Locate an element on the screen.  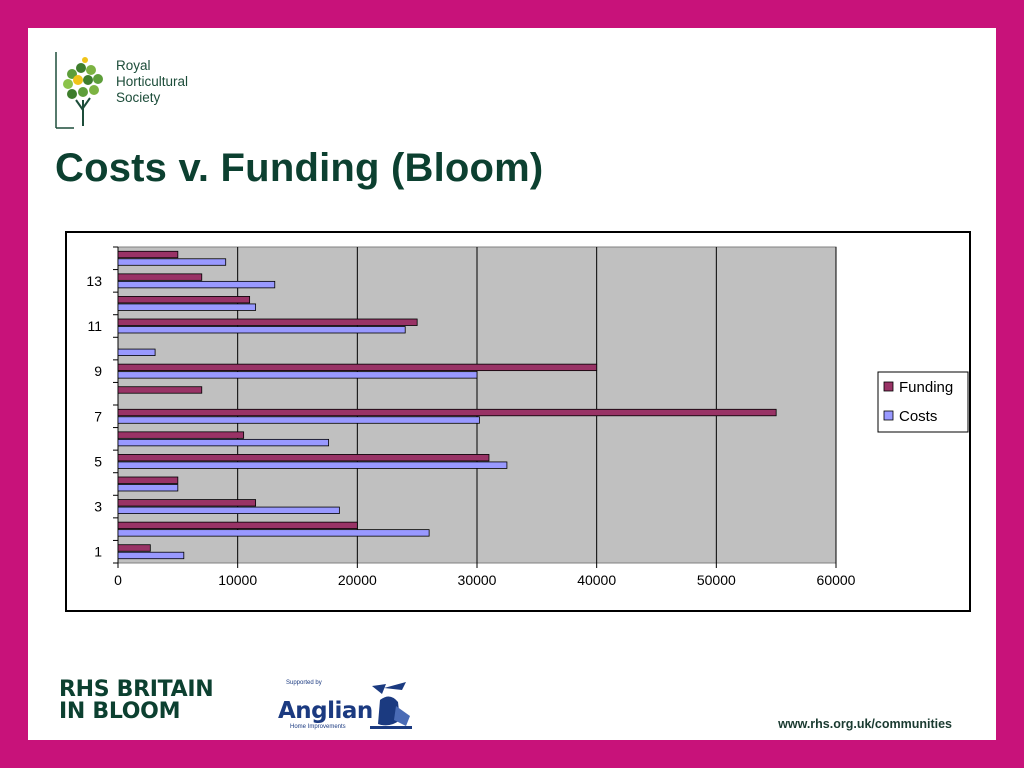
x-tick-label: 0 is located at coordinates (118, 580).